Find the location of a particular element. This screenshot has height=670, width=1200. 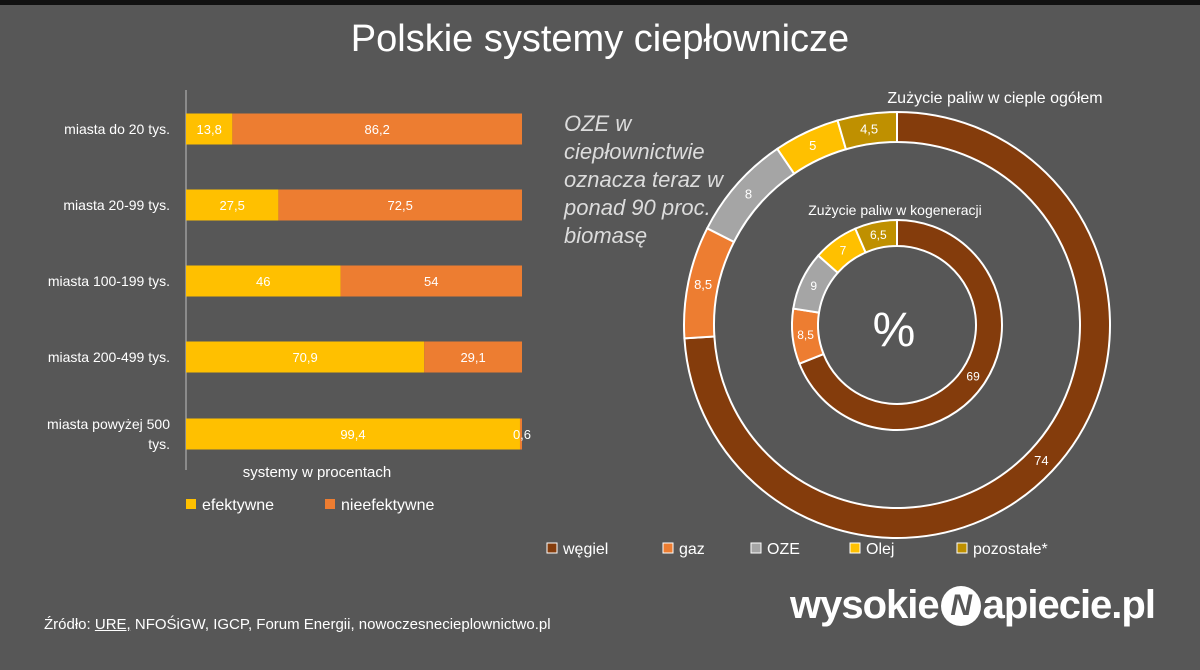

logo-text-left: wysokie is located at coordinates (865, 605).